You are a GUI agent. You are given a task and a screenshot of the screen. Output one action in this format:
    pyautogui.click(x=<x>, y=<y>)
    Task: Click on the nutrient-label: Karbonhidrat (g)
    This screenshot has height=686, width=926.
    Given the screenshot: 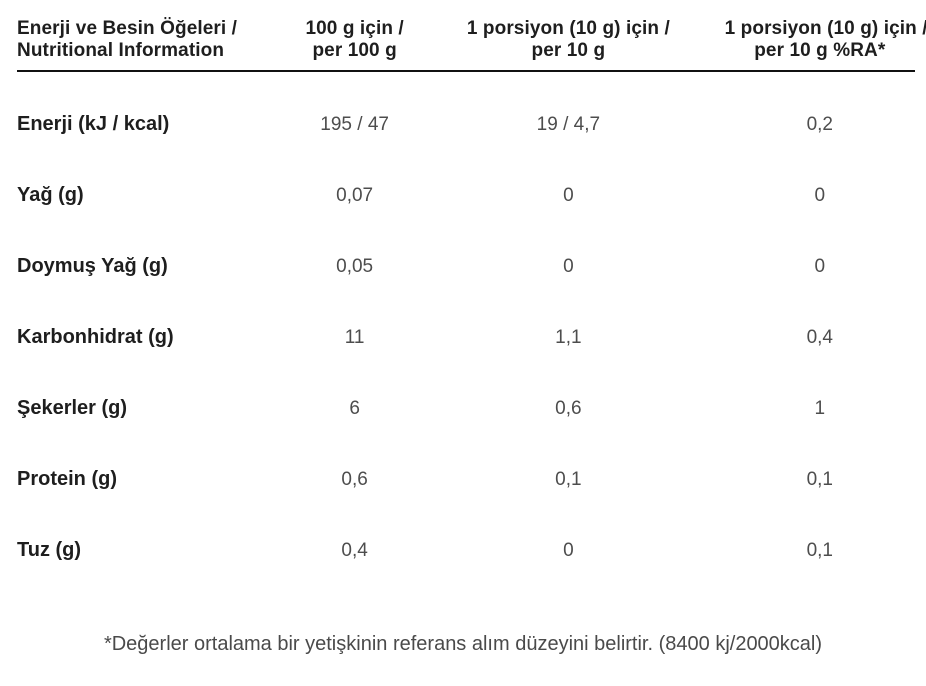 What is the action you would take?
    pyautogui.click(x=95, y=337)
    